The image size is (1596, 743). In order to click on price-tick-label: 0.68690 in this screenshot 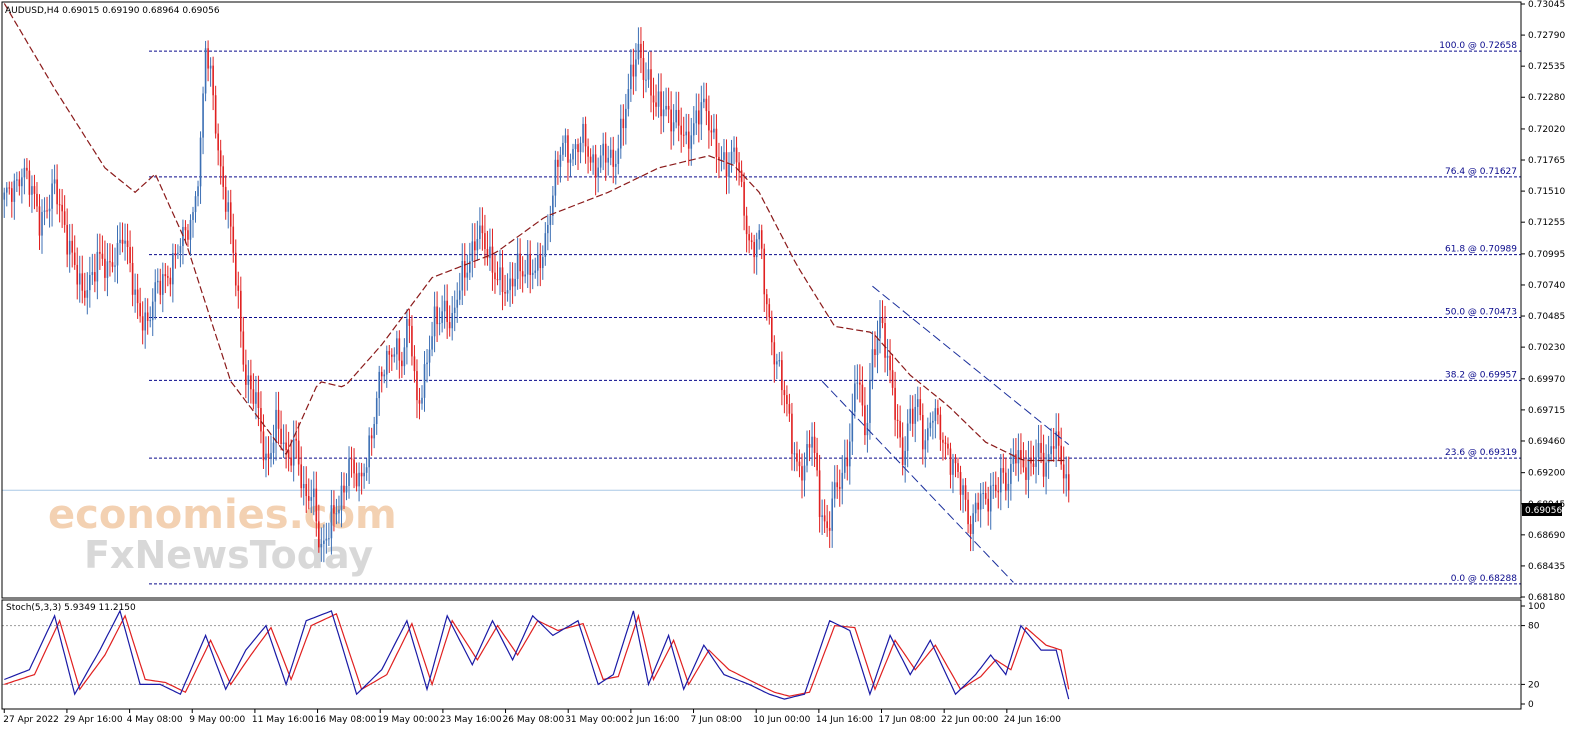, I will do `click(1546, 536)`.